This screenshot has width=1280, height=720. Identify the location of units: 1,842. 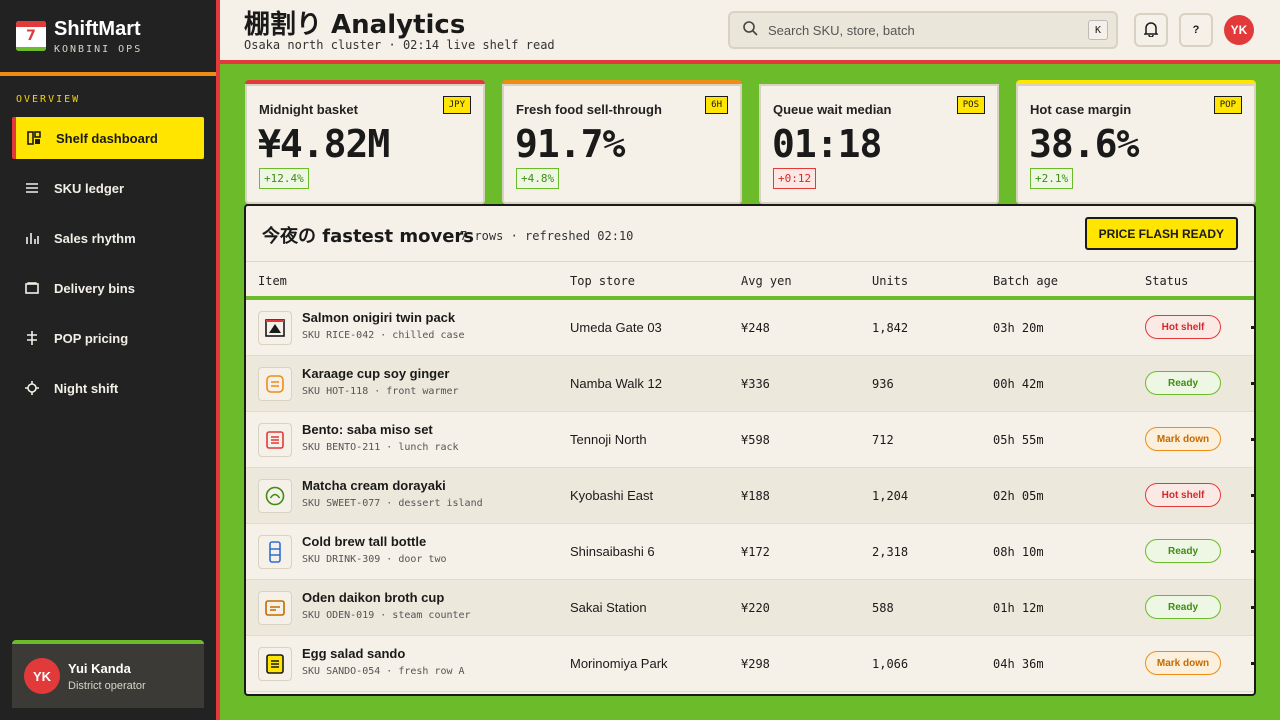
(890, 328).